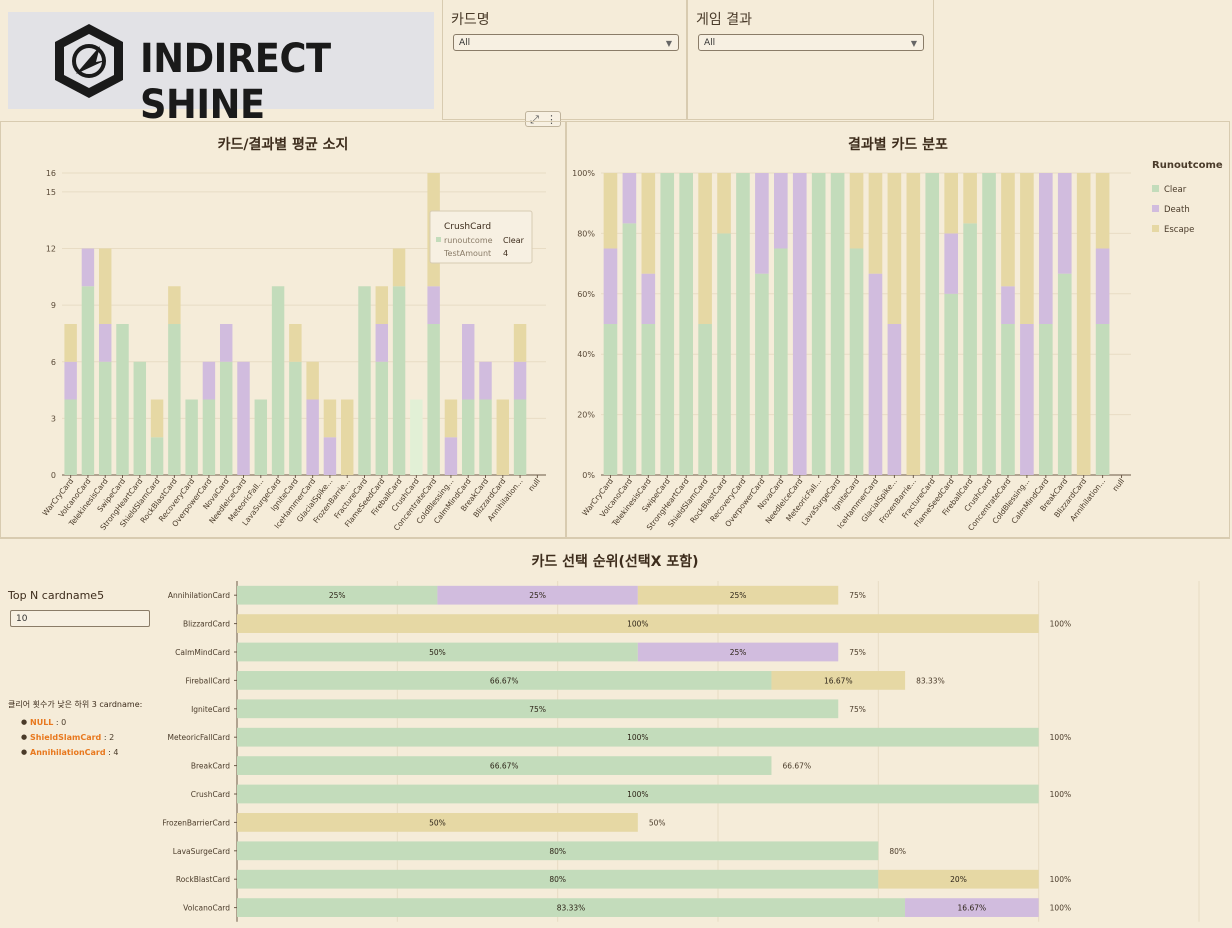  I want to click on legend-label: Clear, so click(1175, 190).